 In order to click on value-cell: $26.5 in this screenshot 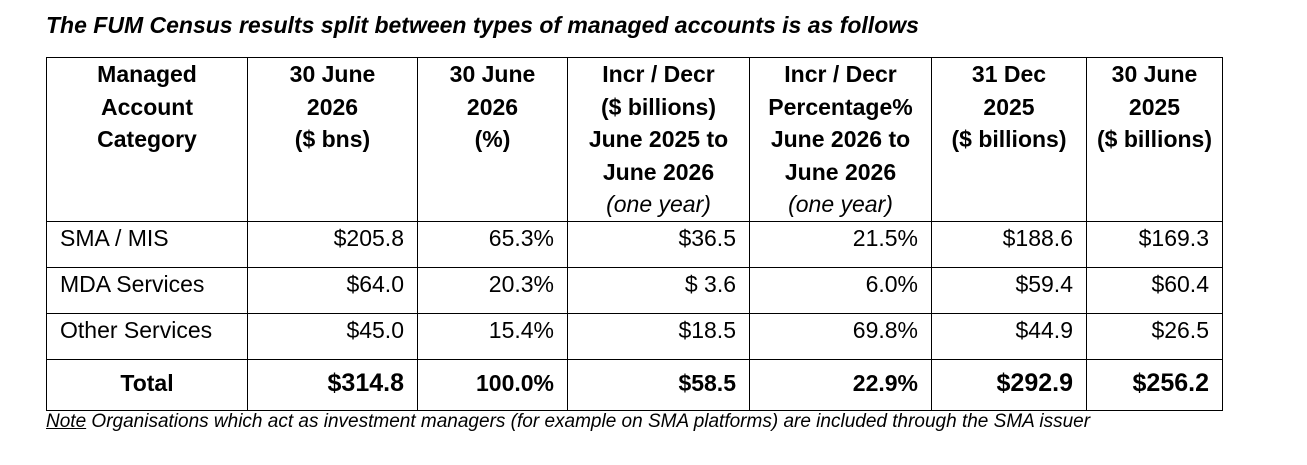, I will do `click(1154, 336)`.